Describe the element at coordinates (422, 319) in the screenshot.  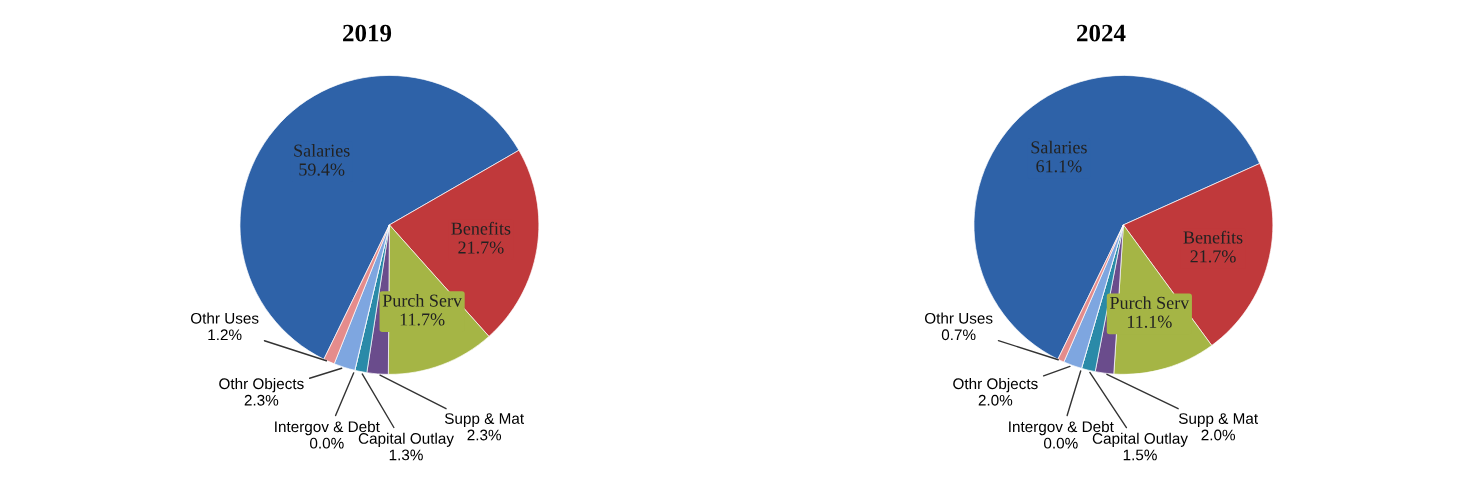
I see `data-label: 11.7%` at that location.